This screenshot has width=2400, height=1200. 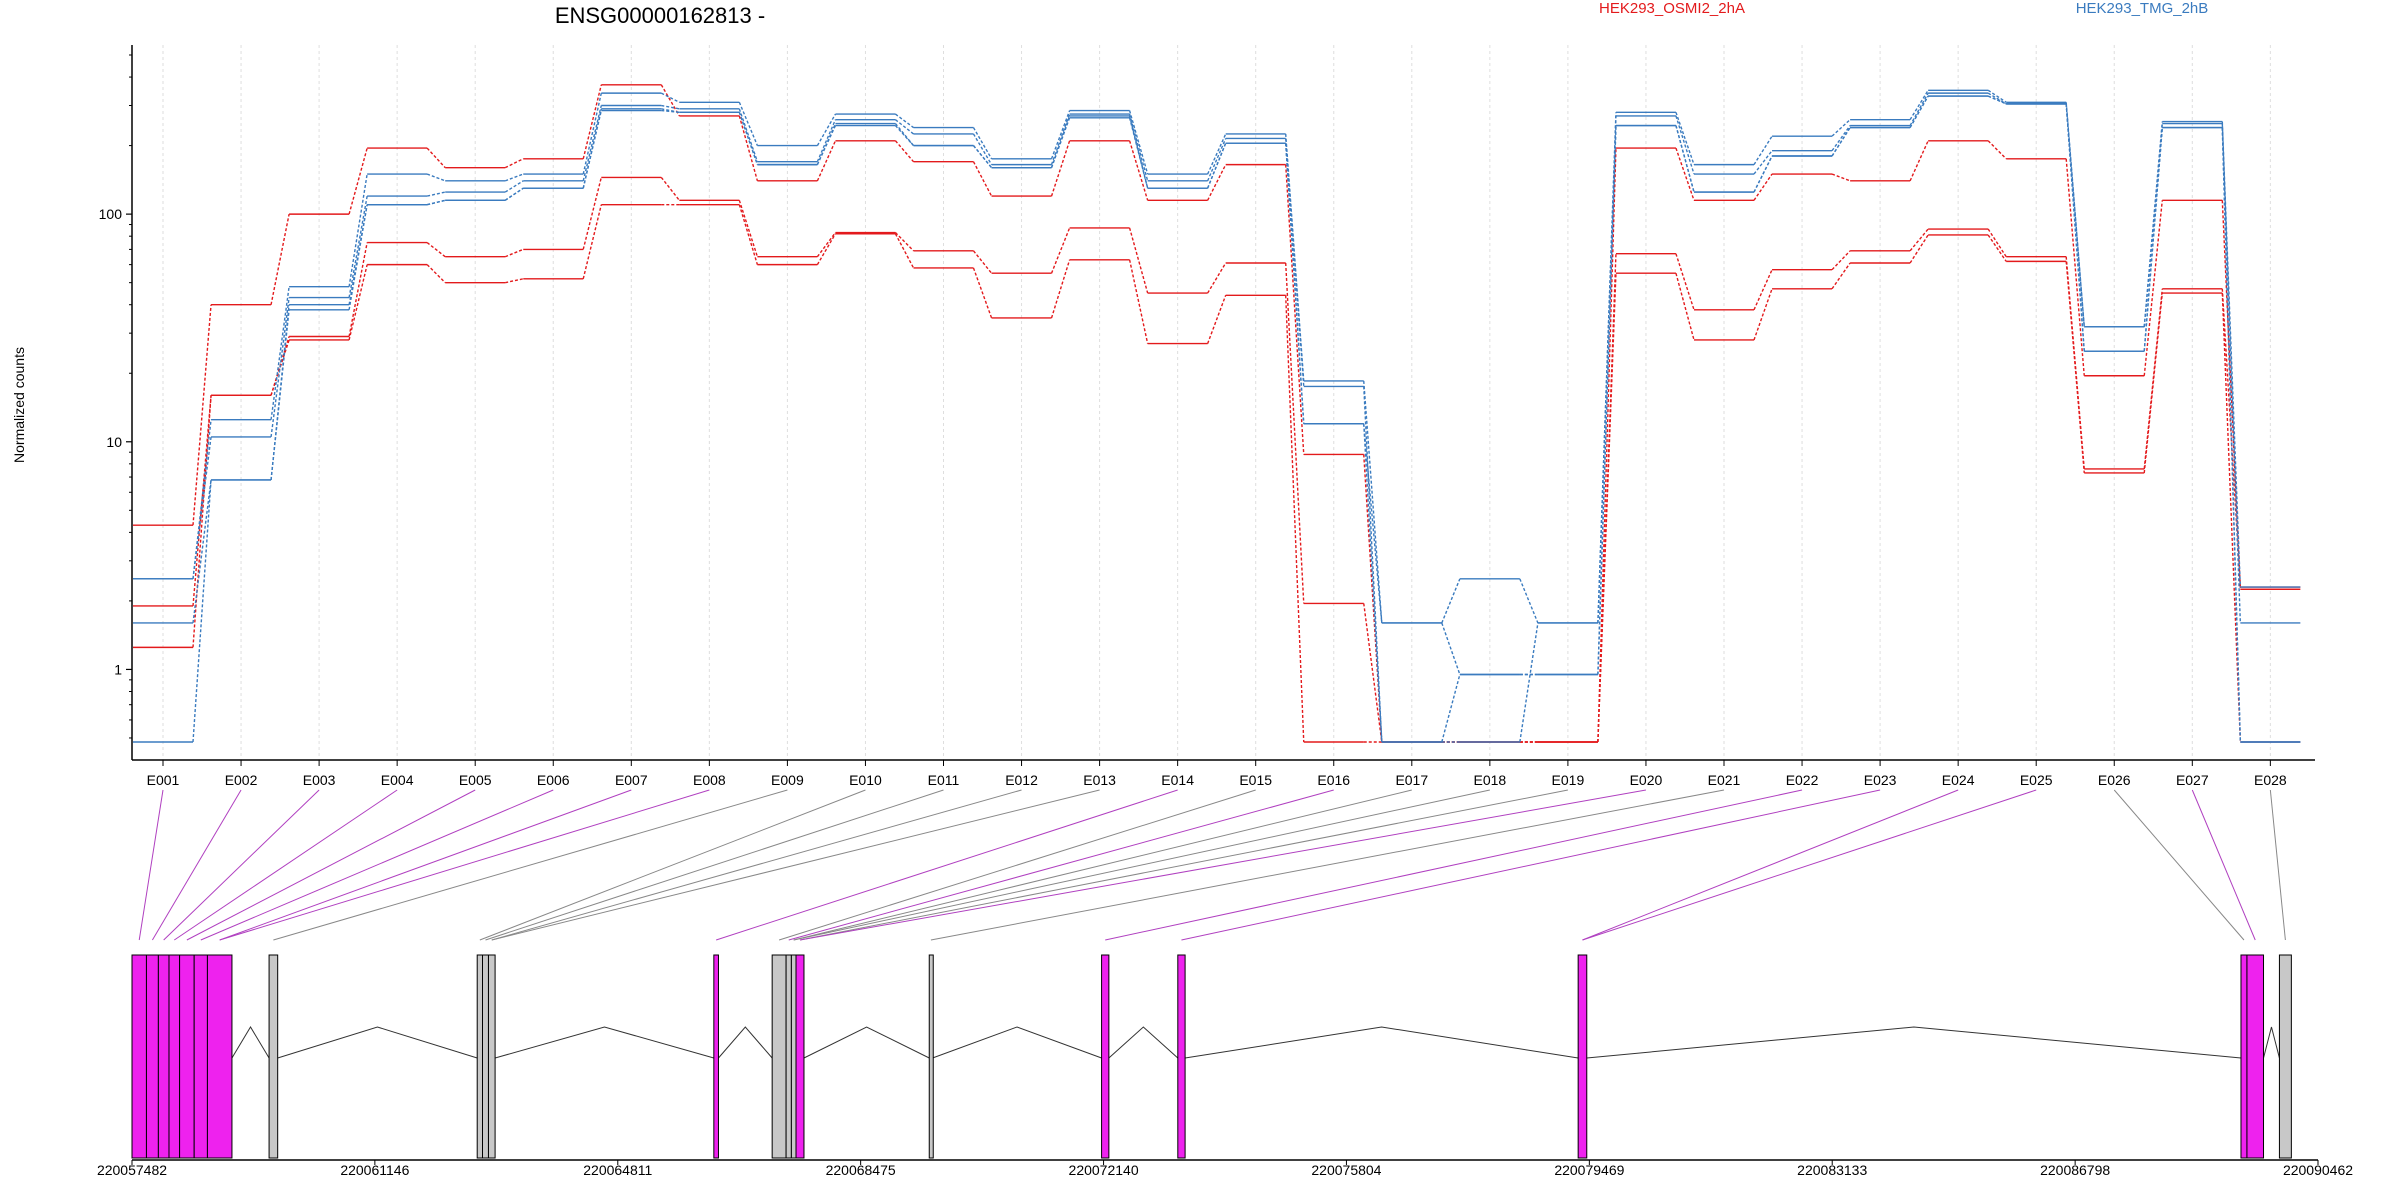 I want to click on genome-tick-label: 220072140, so click(x=1104, y=1170).